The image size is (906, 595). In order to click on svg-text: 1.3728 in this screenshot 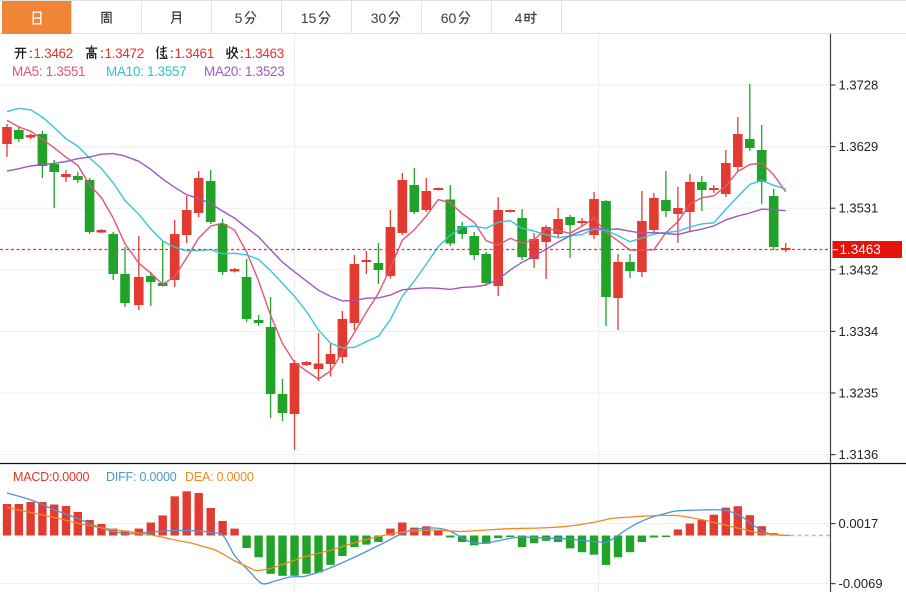, I will do `click(859, 85)`.